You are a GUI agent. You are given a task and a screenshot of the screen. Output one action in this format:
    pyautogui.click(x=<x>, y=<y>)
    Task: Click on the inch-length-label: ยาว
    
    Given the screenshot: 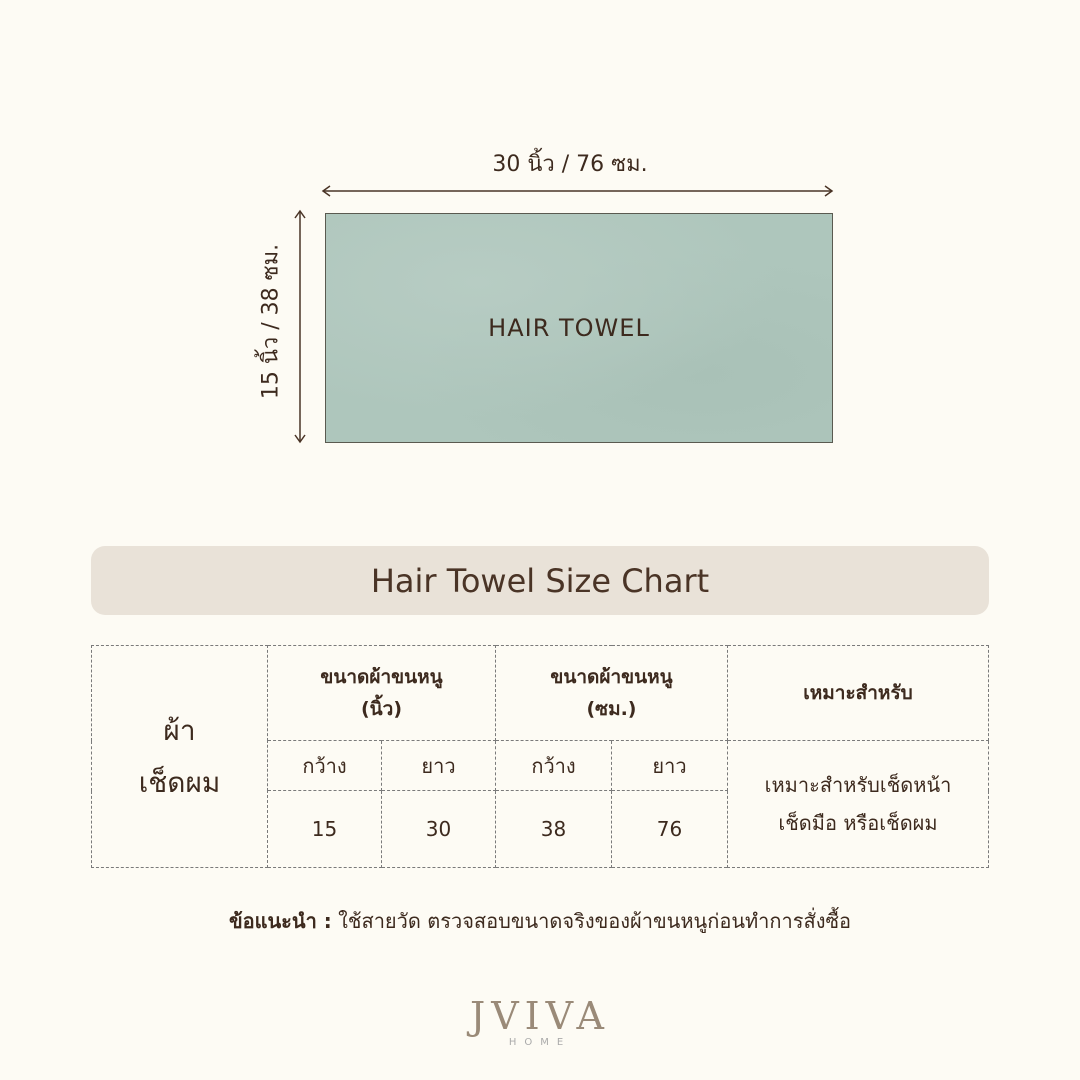 What is the action you would take?
    pyautogui.click(x=438, y=765)
    